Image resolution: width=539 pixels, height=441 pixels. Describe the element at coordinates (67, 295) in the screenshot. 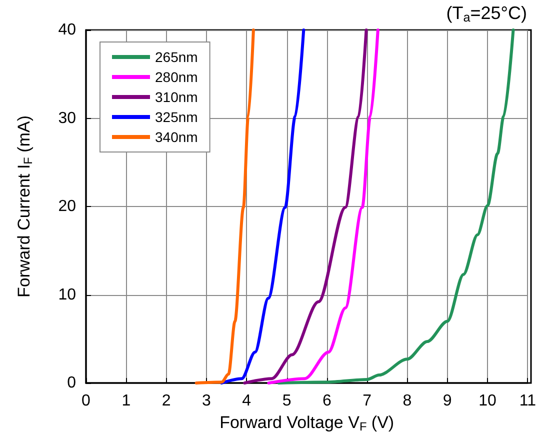

I see `y-tick-label: 10` at that location.